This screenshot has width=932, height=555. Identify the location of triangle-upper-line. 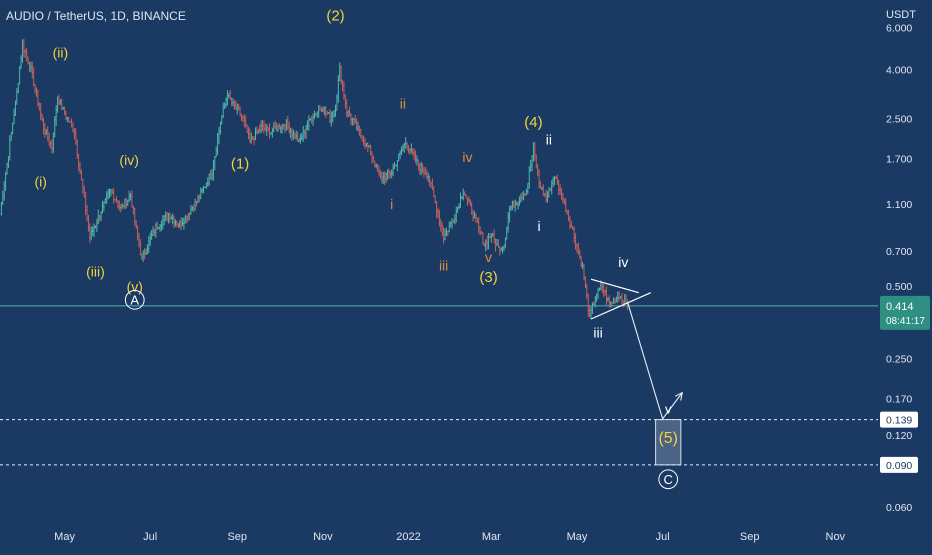
(614, 286).